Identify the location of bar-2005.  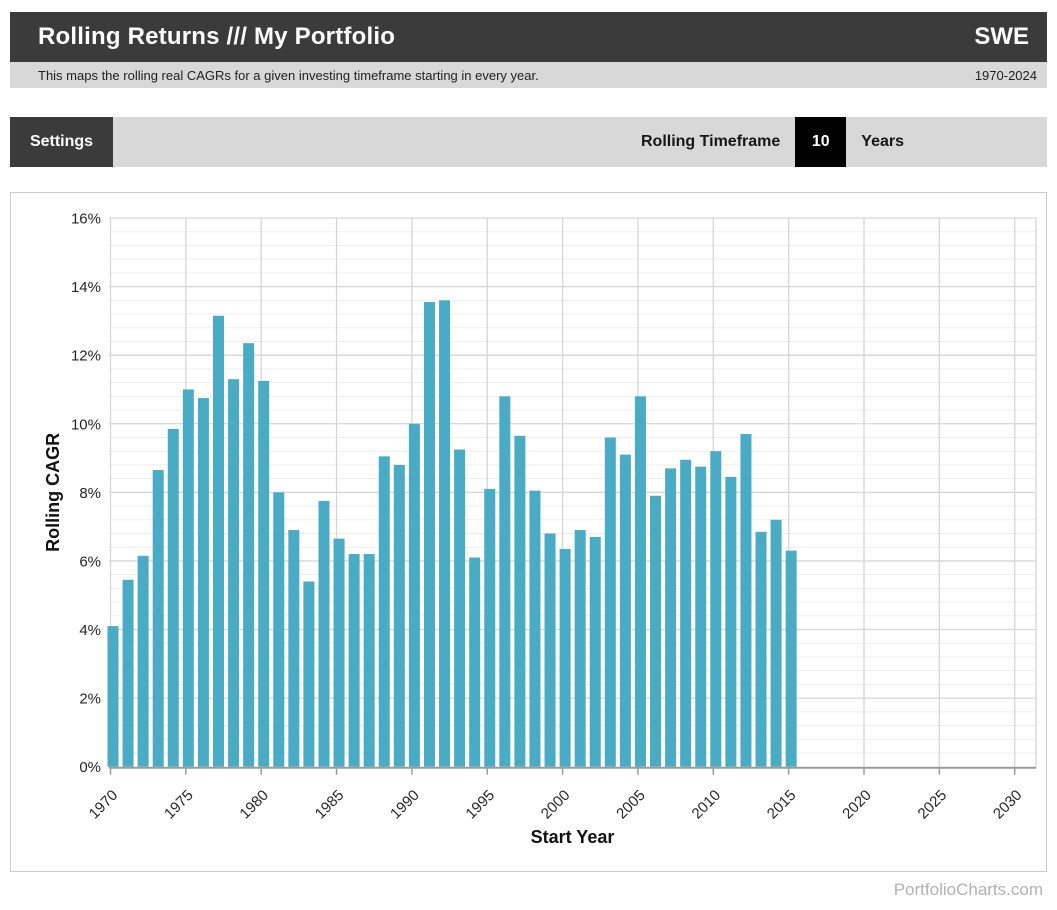
(640, 581).